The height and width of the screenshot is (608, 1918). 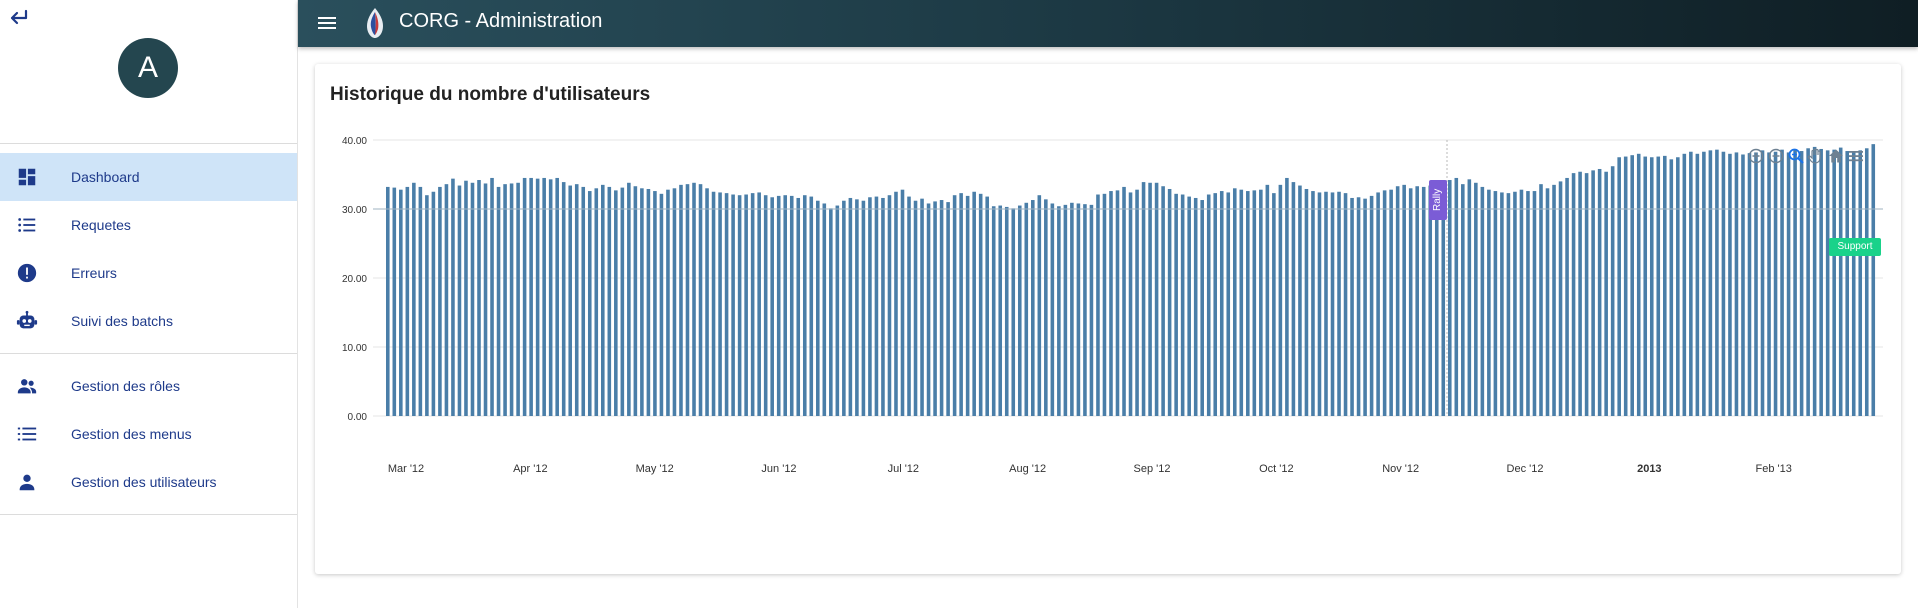 What do you see at coordinates (1525, 469) in the screenshot?
I see `x-tick-label: Dec '12` at bounding box center [1525, 469].